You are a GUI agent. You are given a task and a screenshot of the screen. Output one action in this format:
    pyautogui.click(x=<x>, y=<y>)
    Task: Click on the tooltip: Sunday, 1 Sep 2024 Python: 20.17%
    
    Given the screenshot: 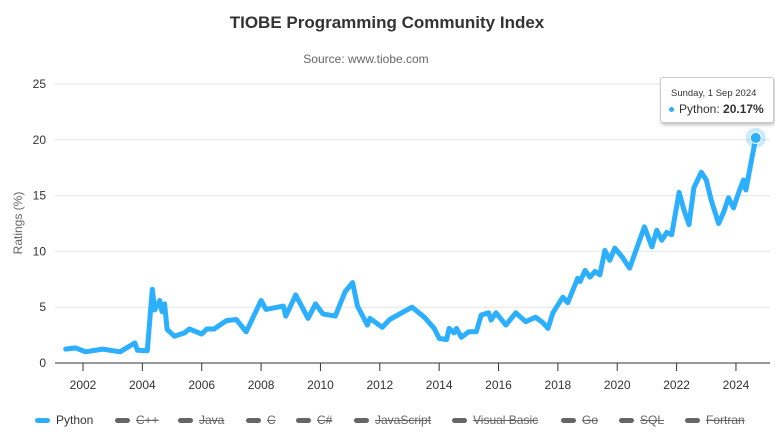 What is the action you would take?
    pyautogui.click(x=717, y=100)
    